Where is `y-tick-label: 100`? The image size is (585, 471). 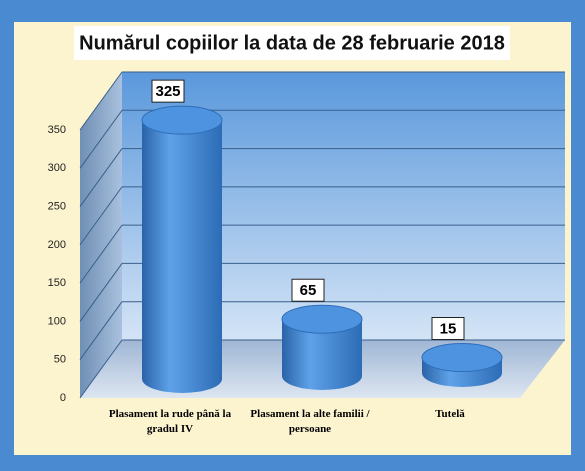
y-tick-label: 100 is located at coordinates (57, 321).